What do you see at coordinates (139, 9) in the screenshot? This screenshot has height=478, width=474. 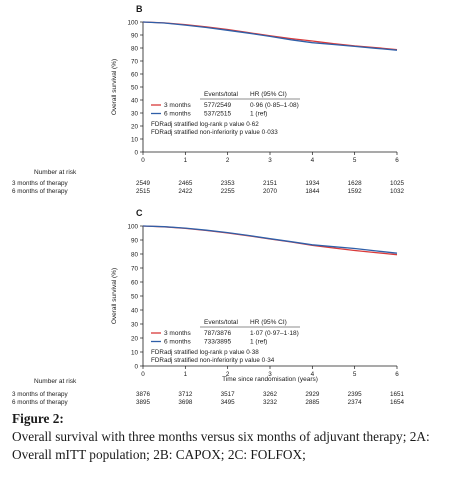 I see `panel-b-label: B` at bounding box center [139, 9].